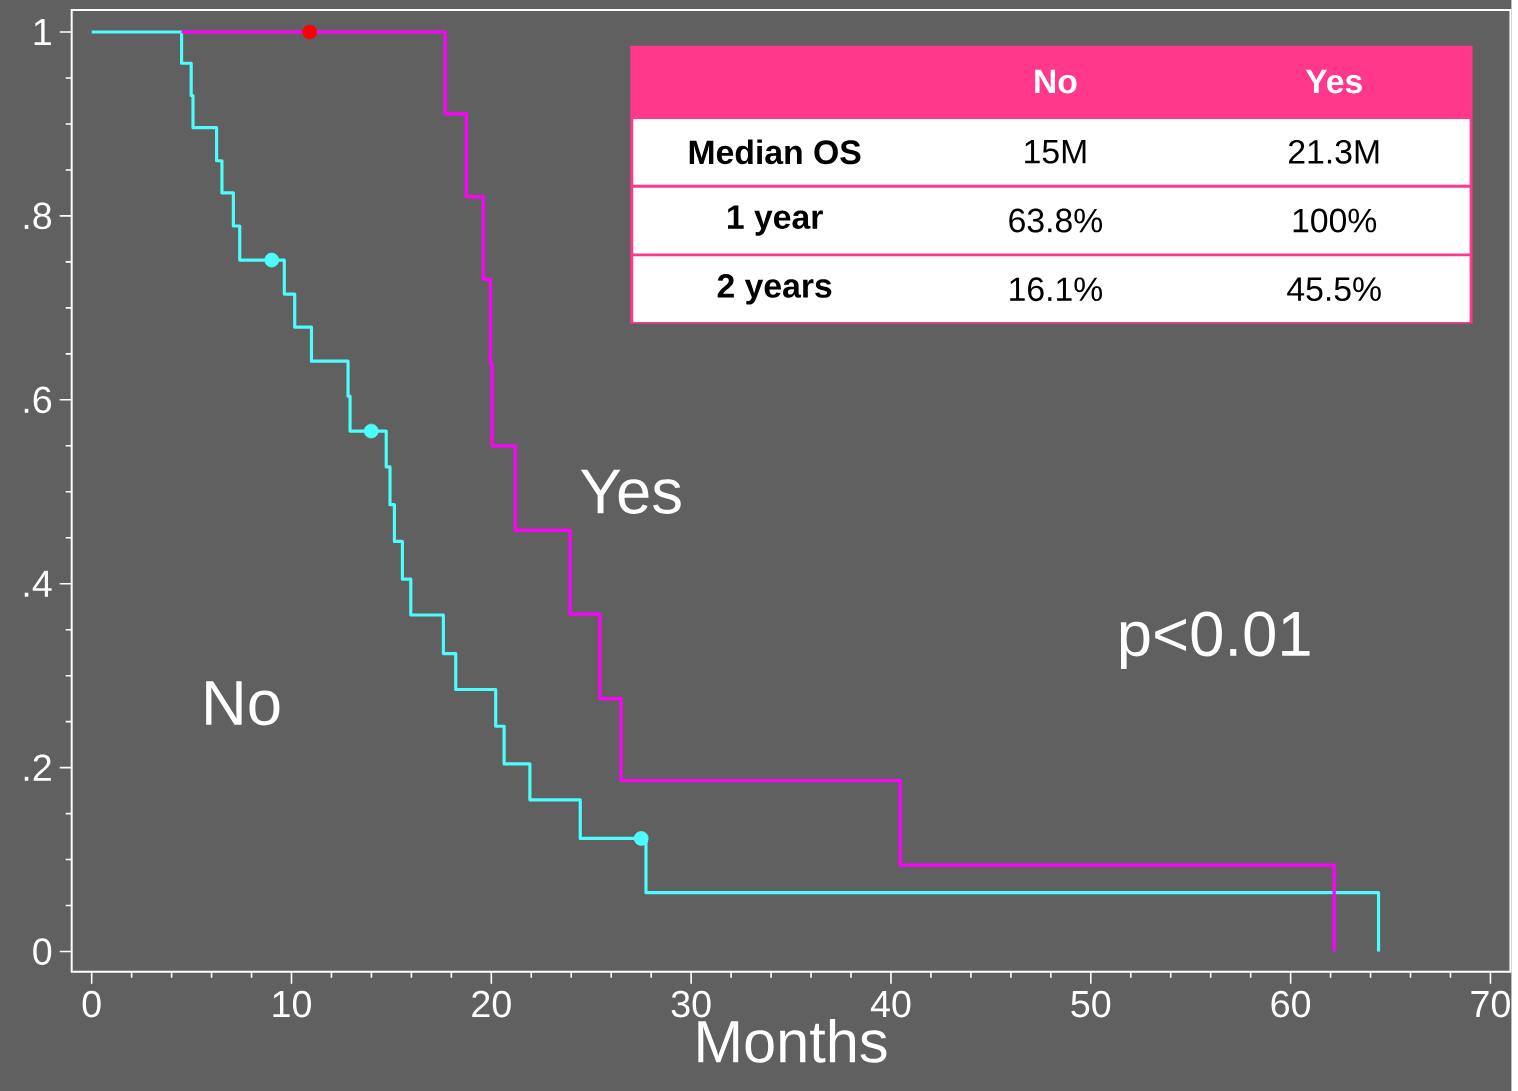 The width and height of the screenshot is (1518, 1091). I want to click on x-tick-label: 10, so click(292, 1004).